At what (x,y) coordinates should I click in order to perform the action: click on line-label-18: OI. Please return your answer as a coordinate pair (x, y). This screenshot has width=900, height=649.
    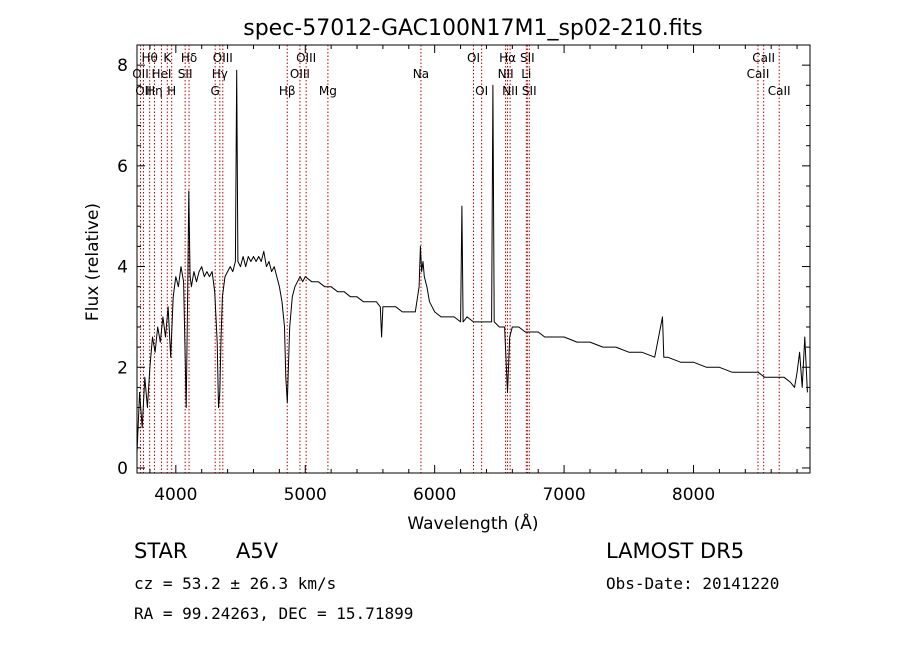
    Looking at the image, I should click on (481, 91).